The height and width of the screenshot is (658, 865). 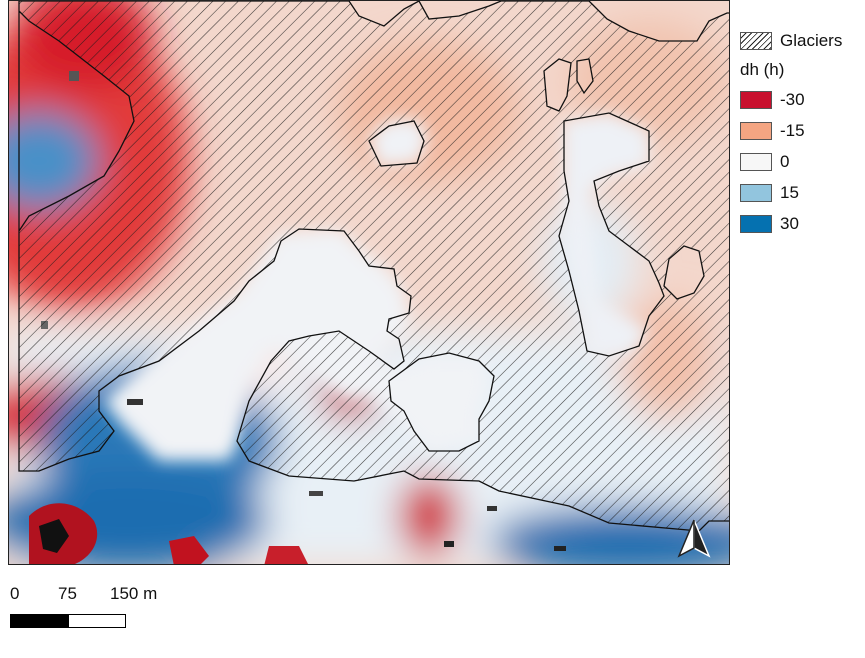 I want to click on scale-segment-white, so click(x=97, y=621).